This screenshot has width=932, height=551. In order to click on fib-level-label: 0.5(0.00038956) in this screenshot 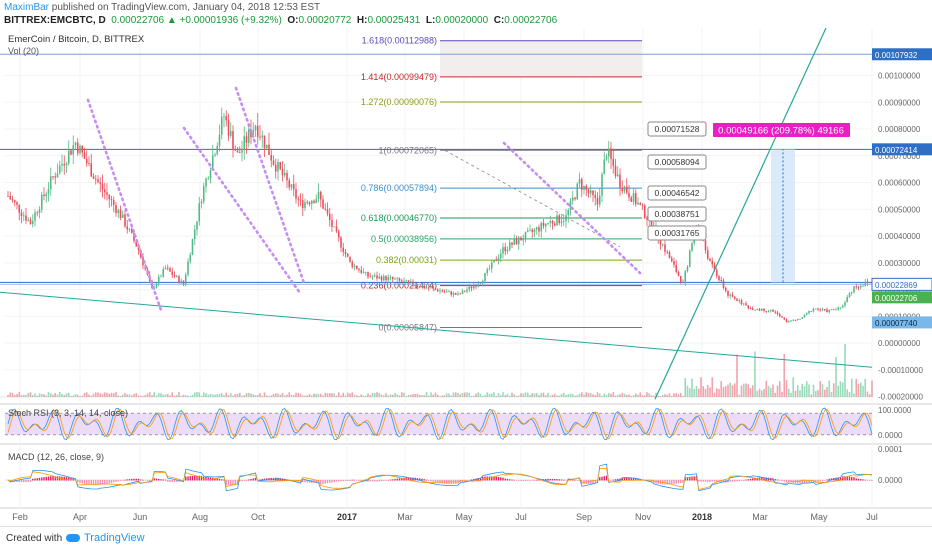, I will do `click(404, 239)`.